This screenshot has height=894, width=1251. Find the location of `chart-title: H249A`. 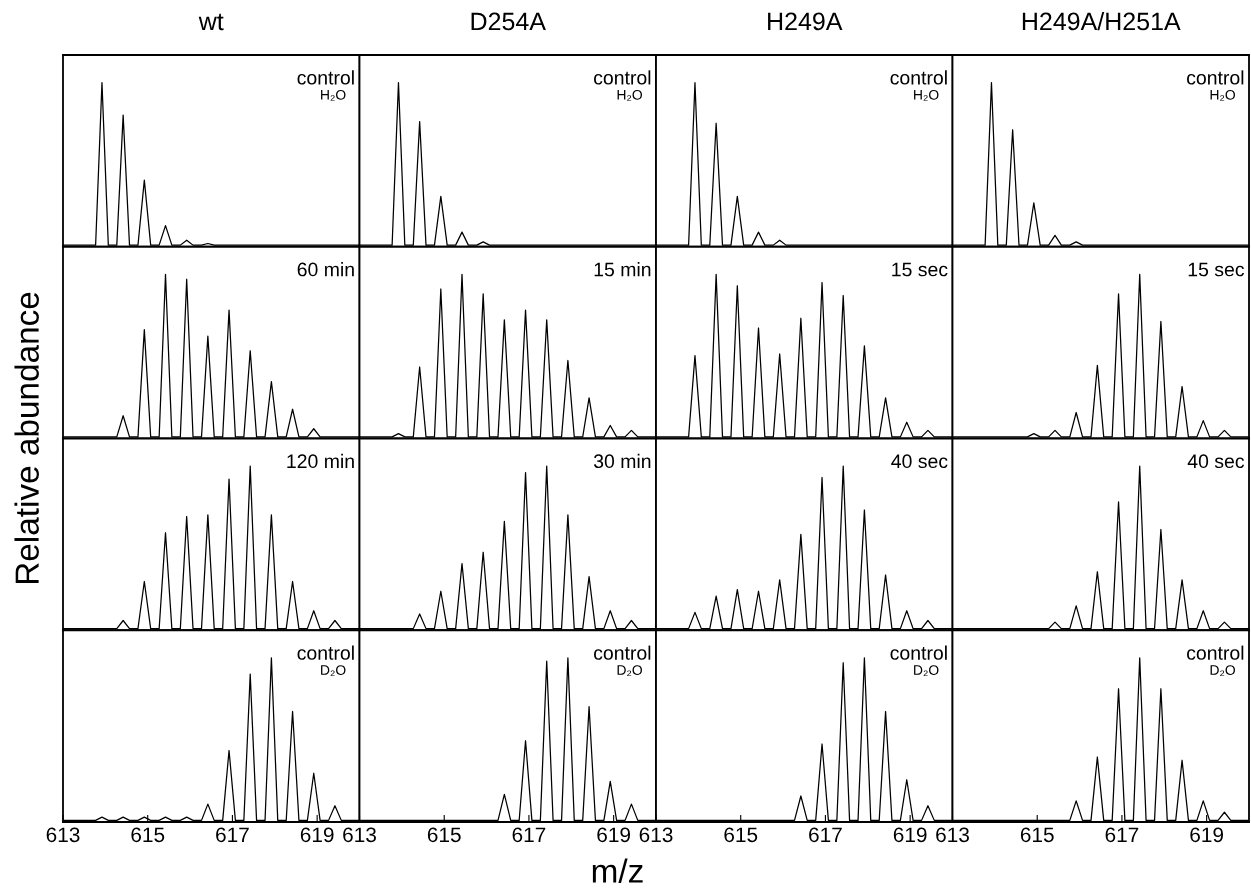

chart-title: H249A is located at coordinates (805, 21).